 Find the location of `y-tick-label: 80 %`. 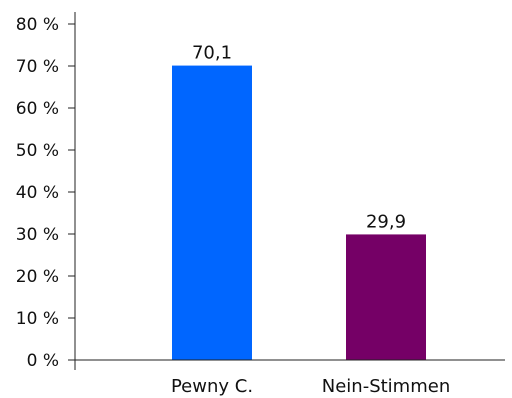

y-tick-label: 80 % is located at coordinates (37, 25).